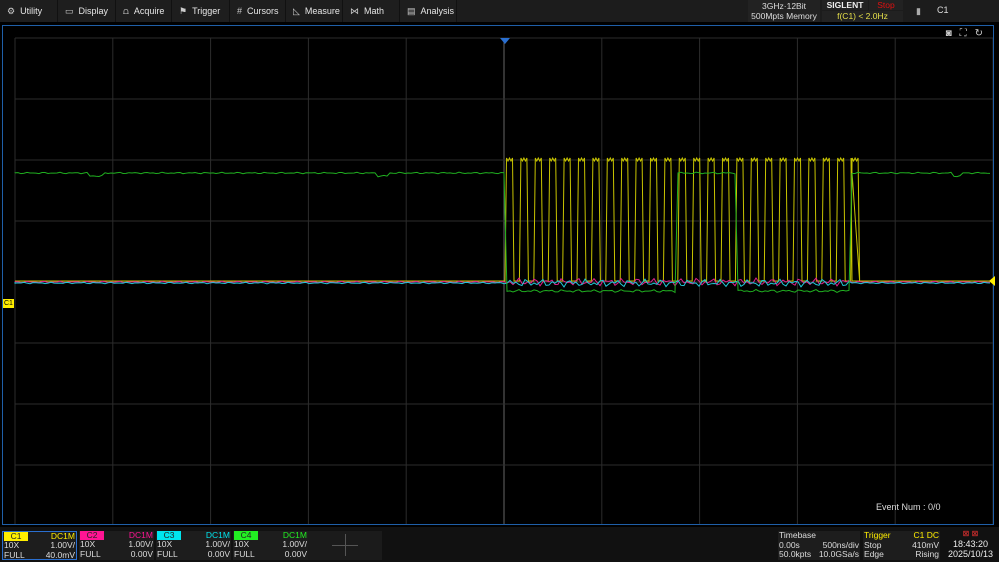 The height and width of the screenshot is (562, 999). I want to click on run-state: Stop, so click(886, 5).